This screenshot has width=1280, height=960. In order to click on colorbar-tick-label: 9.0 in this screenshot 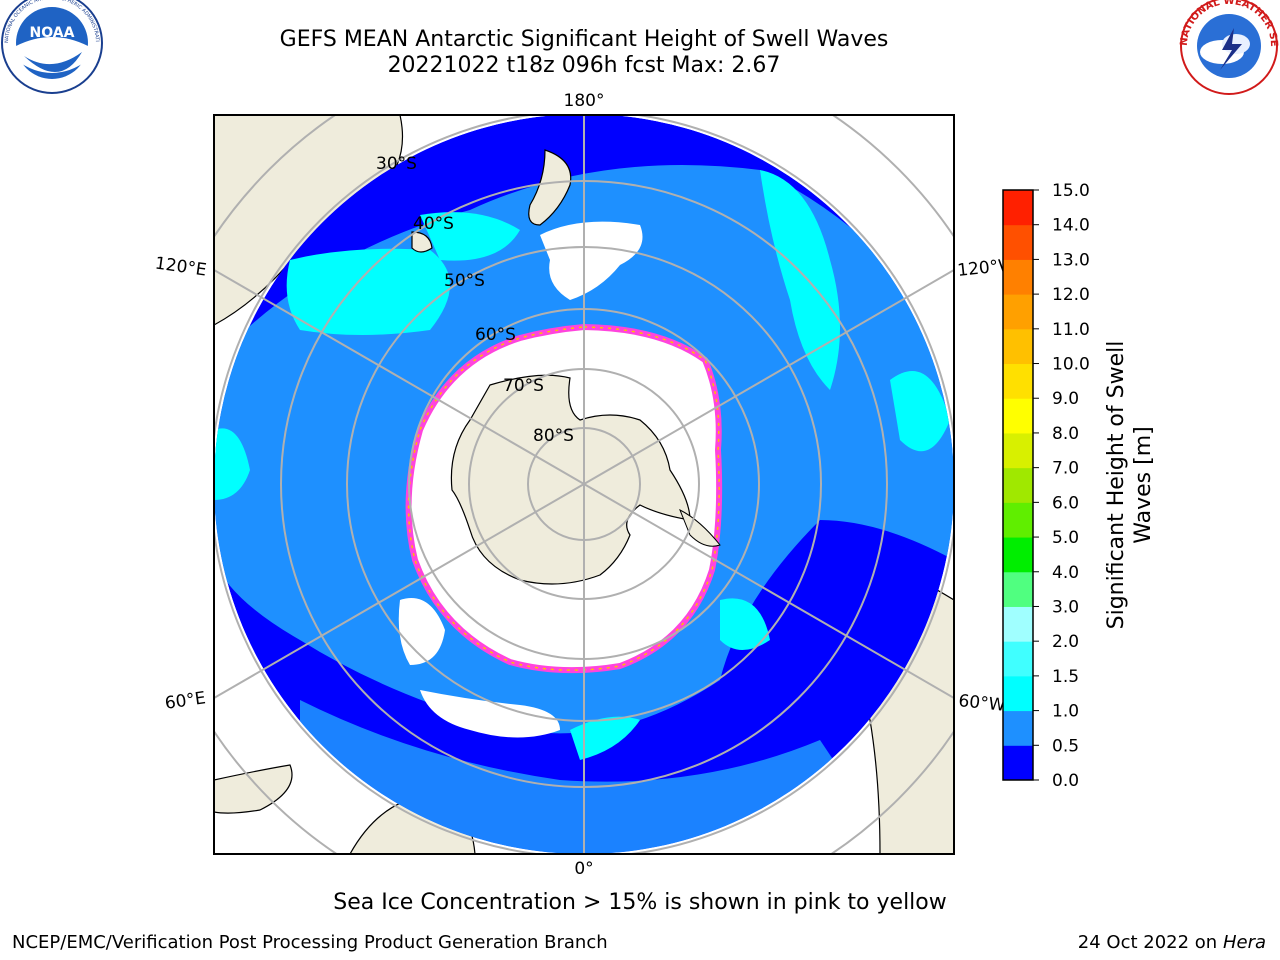, I will do `click(1065, 399)`.